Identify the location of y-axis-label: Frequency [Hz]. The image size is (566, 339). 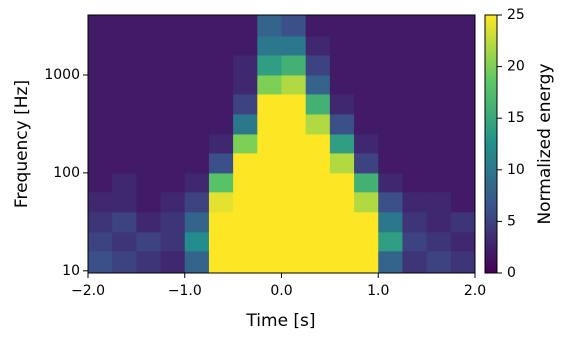
(22, 144).